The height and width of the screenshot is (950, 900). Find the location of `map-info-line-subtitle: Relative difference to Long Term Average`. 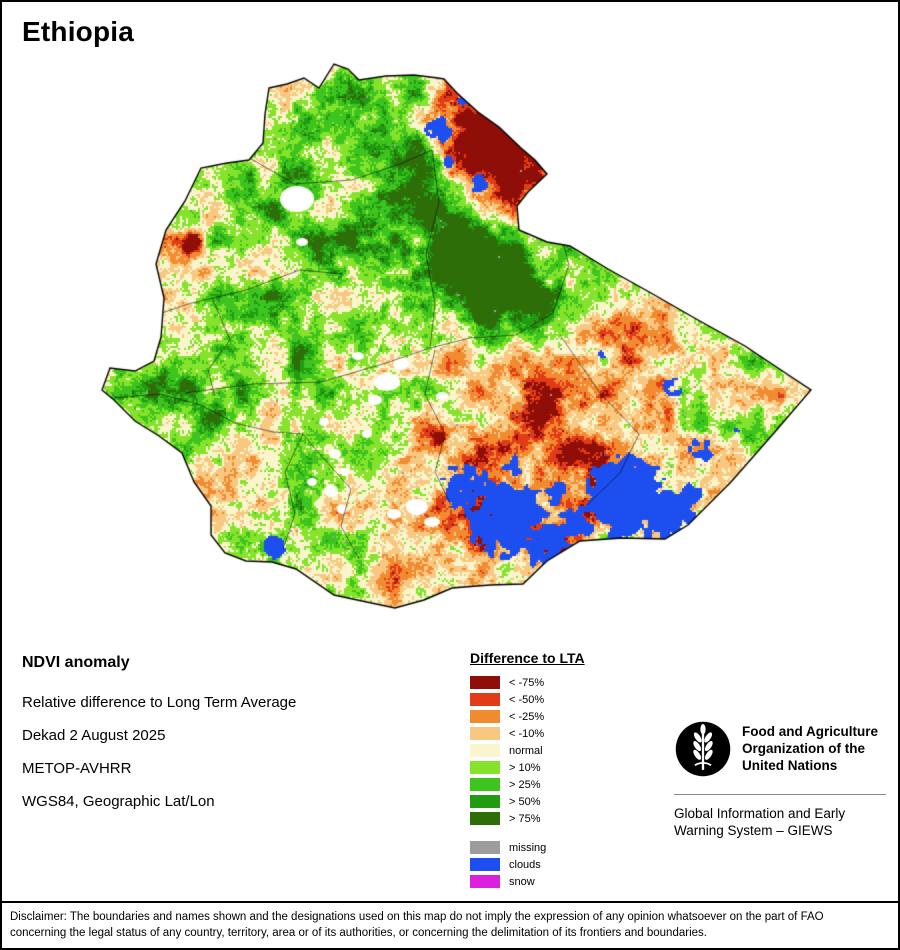

map-info-line-subtitle: Relative difference to Long Term Average is located at coordinates (159, 702).